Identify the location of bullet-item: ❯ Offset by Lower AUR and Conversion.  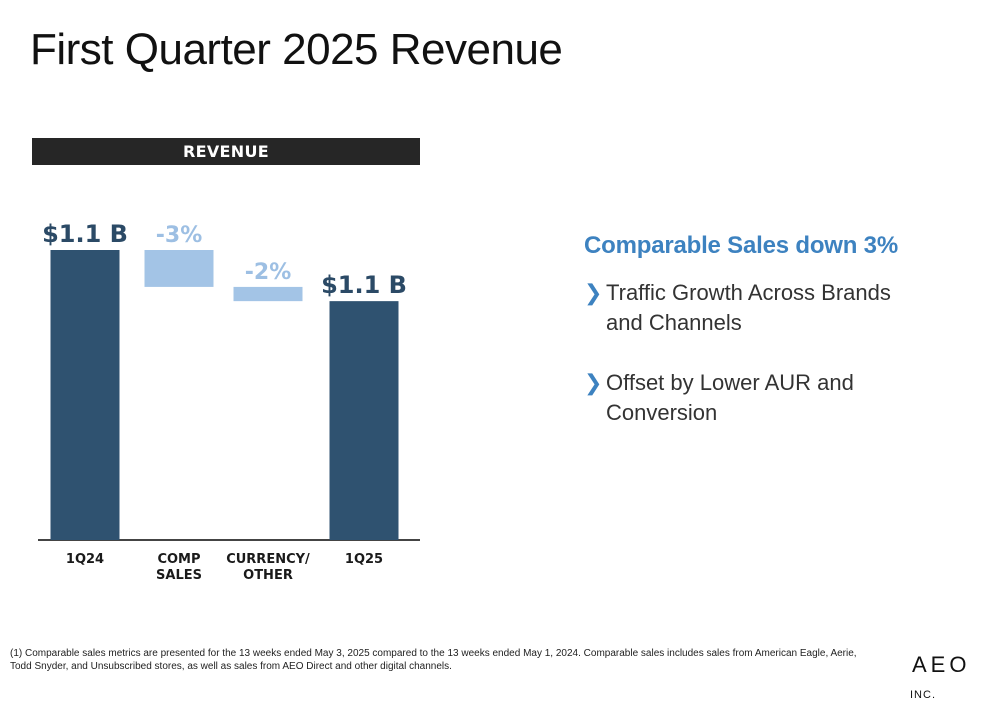
(784, 398).